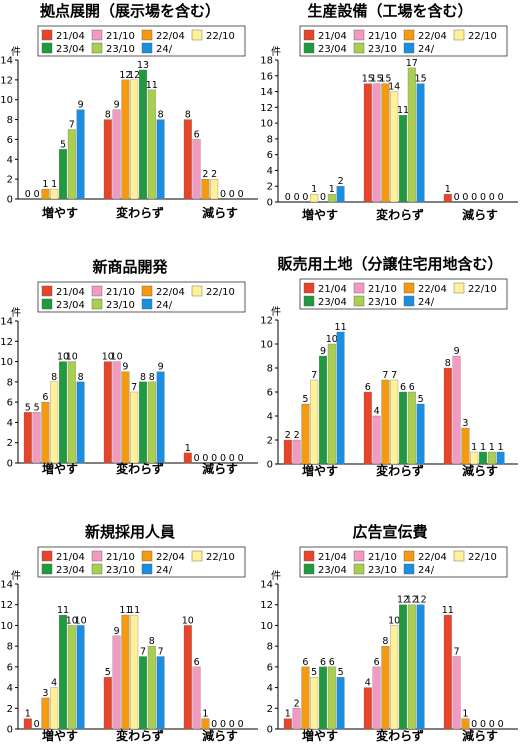  What do you see at coordinates (270, 203) in the screenshot?
I see `y-tick-label: 0` at bounding box center [270, 203].